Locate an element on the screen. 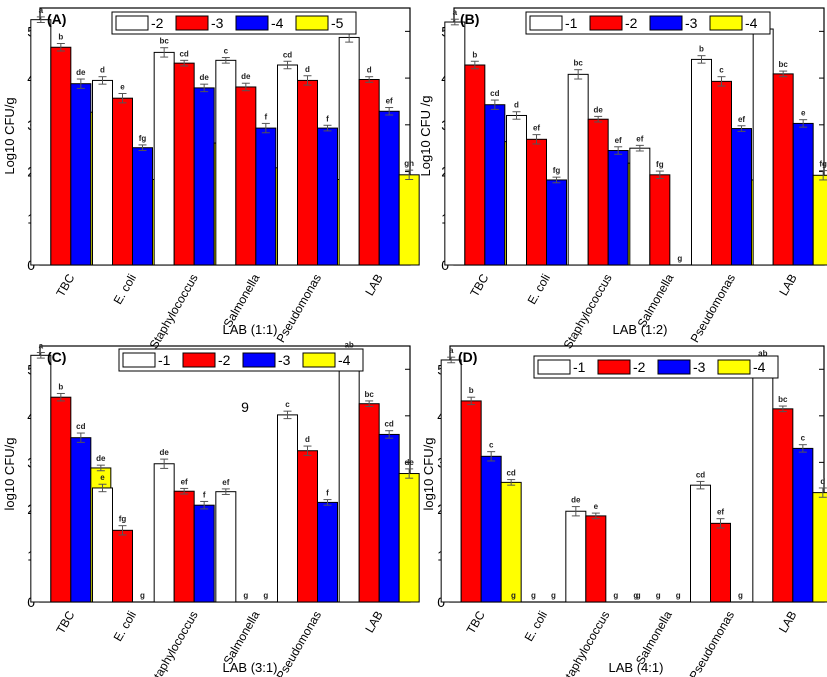 This screenshot has height=677, width=827. x-axis-title: LAB (1:1) is located at coordinates (250, 329).